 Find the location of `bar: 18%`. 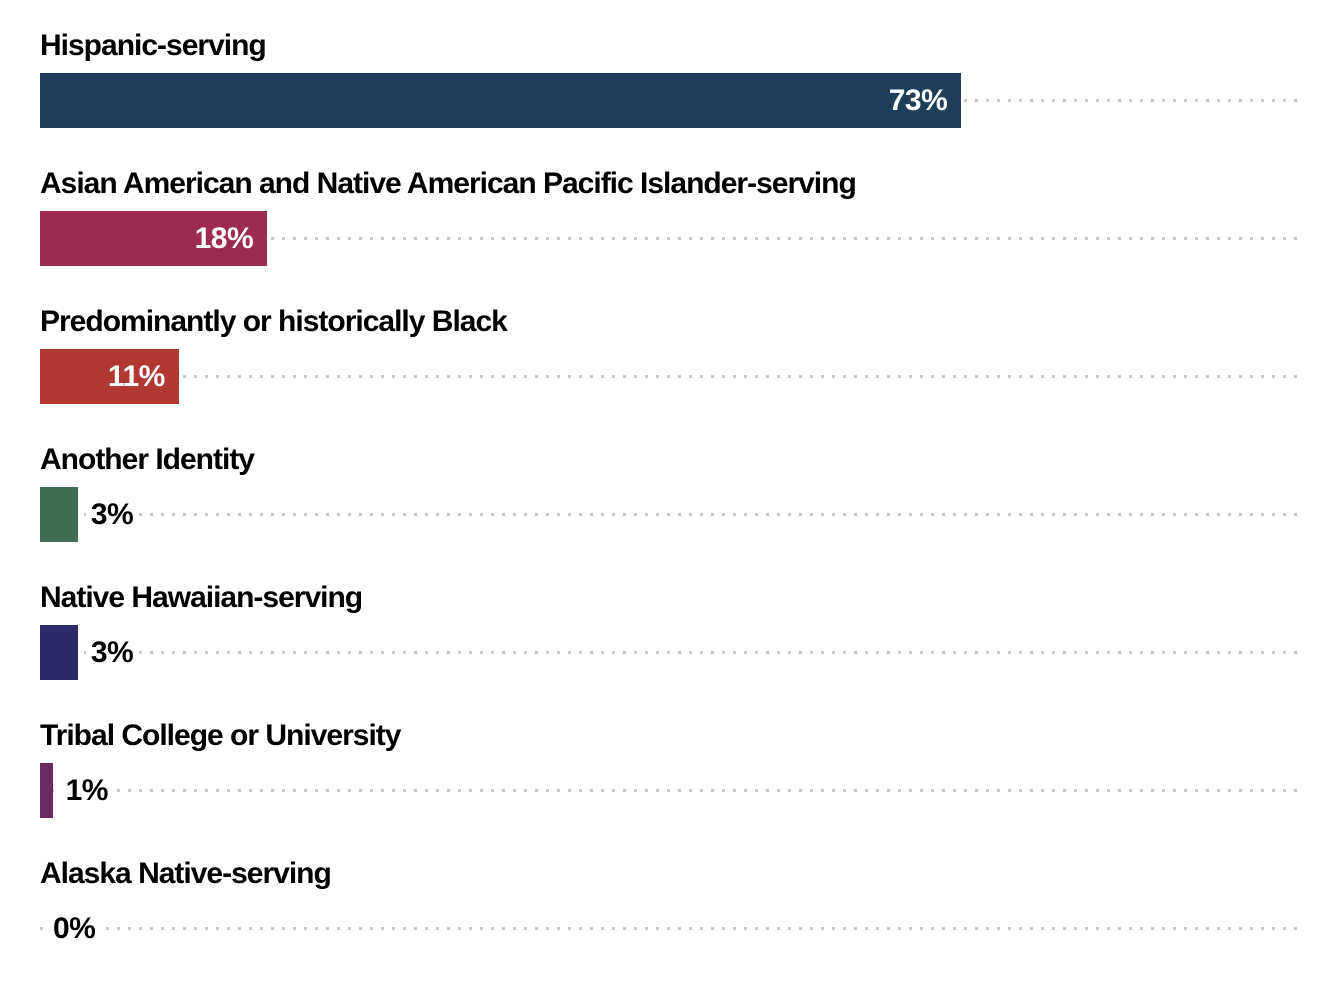

bar: 18% is located at coordinates (154, 238).